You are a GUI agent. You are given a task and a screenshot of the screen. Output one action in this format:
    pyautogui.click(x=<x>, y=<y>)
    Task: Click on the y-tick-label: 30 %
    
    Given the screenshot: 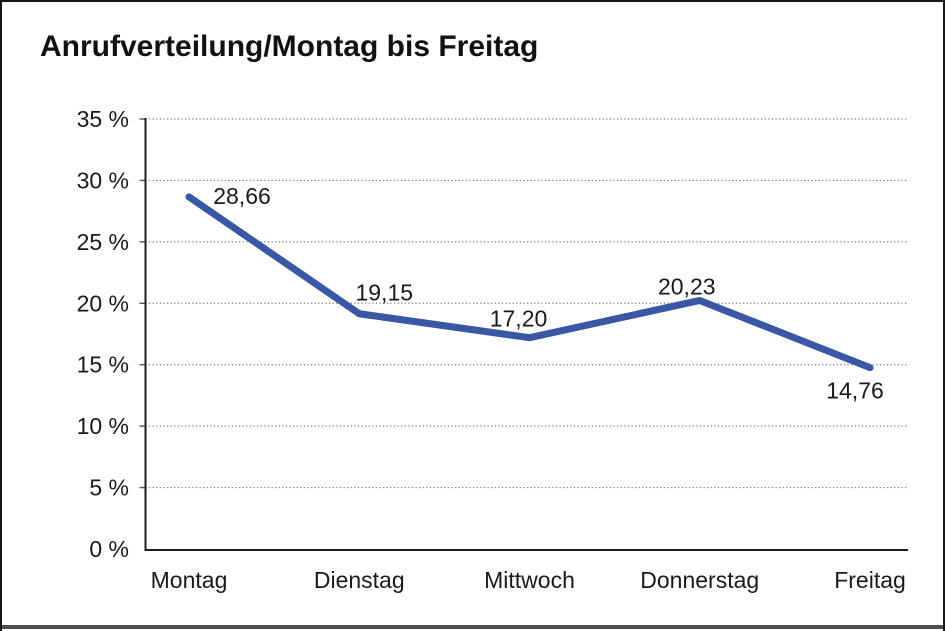 What is the action you would take?
    pyautogui.click(x=103, y=180)
    